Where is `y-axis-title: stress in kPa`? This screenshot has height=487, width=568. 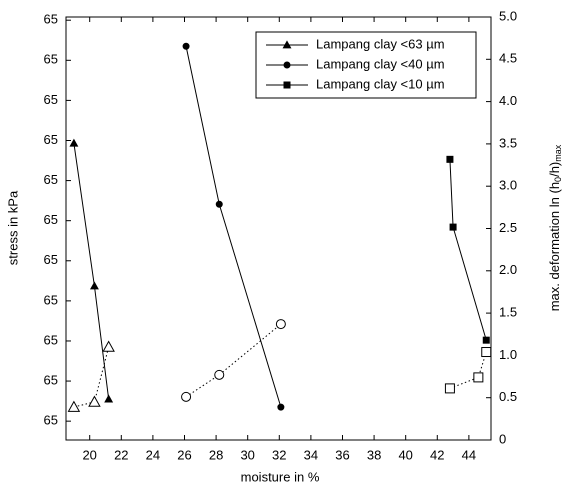 y-axis-title: stress in kPa is located at coordinates (12, 227).